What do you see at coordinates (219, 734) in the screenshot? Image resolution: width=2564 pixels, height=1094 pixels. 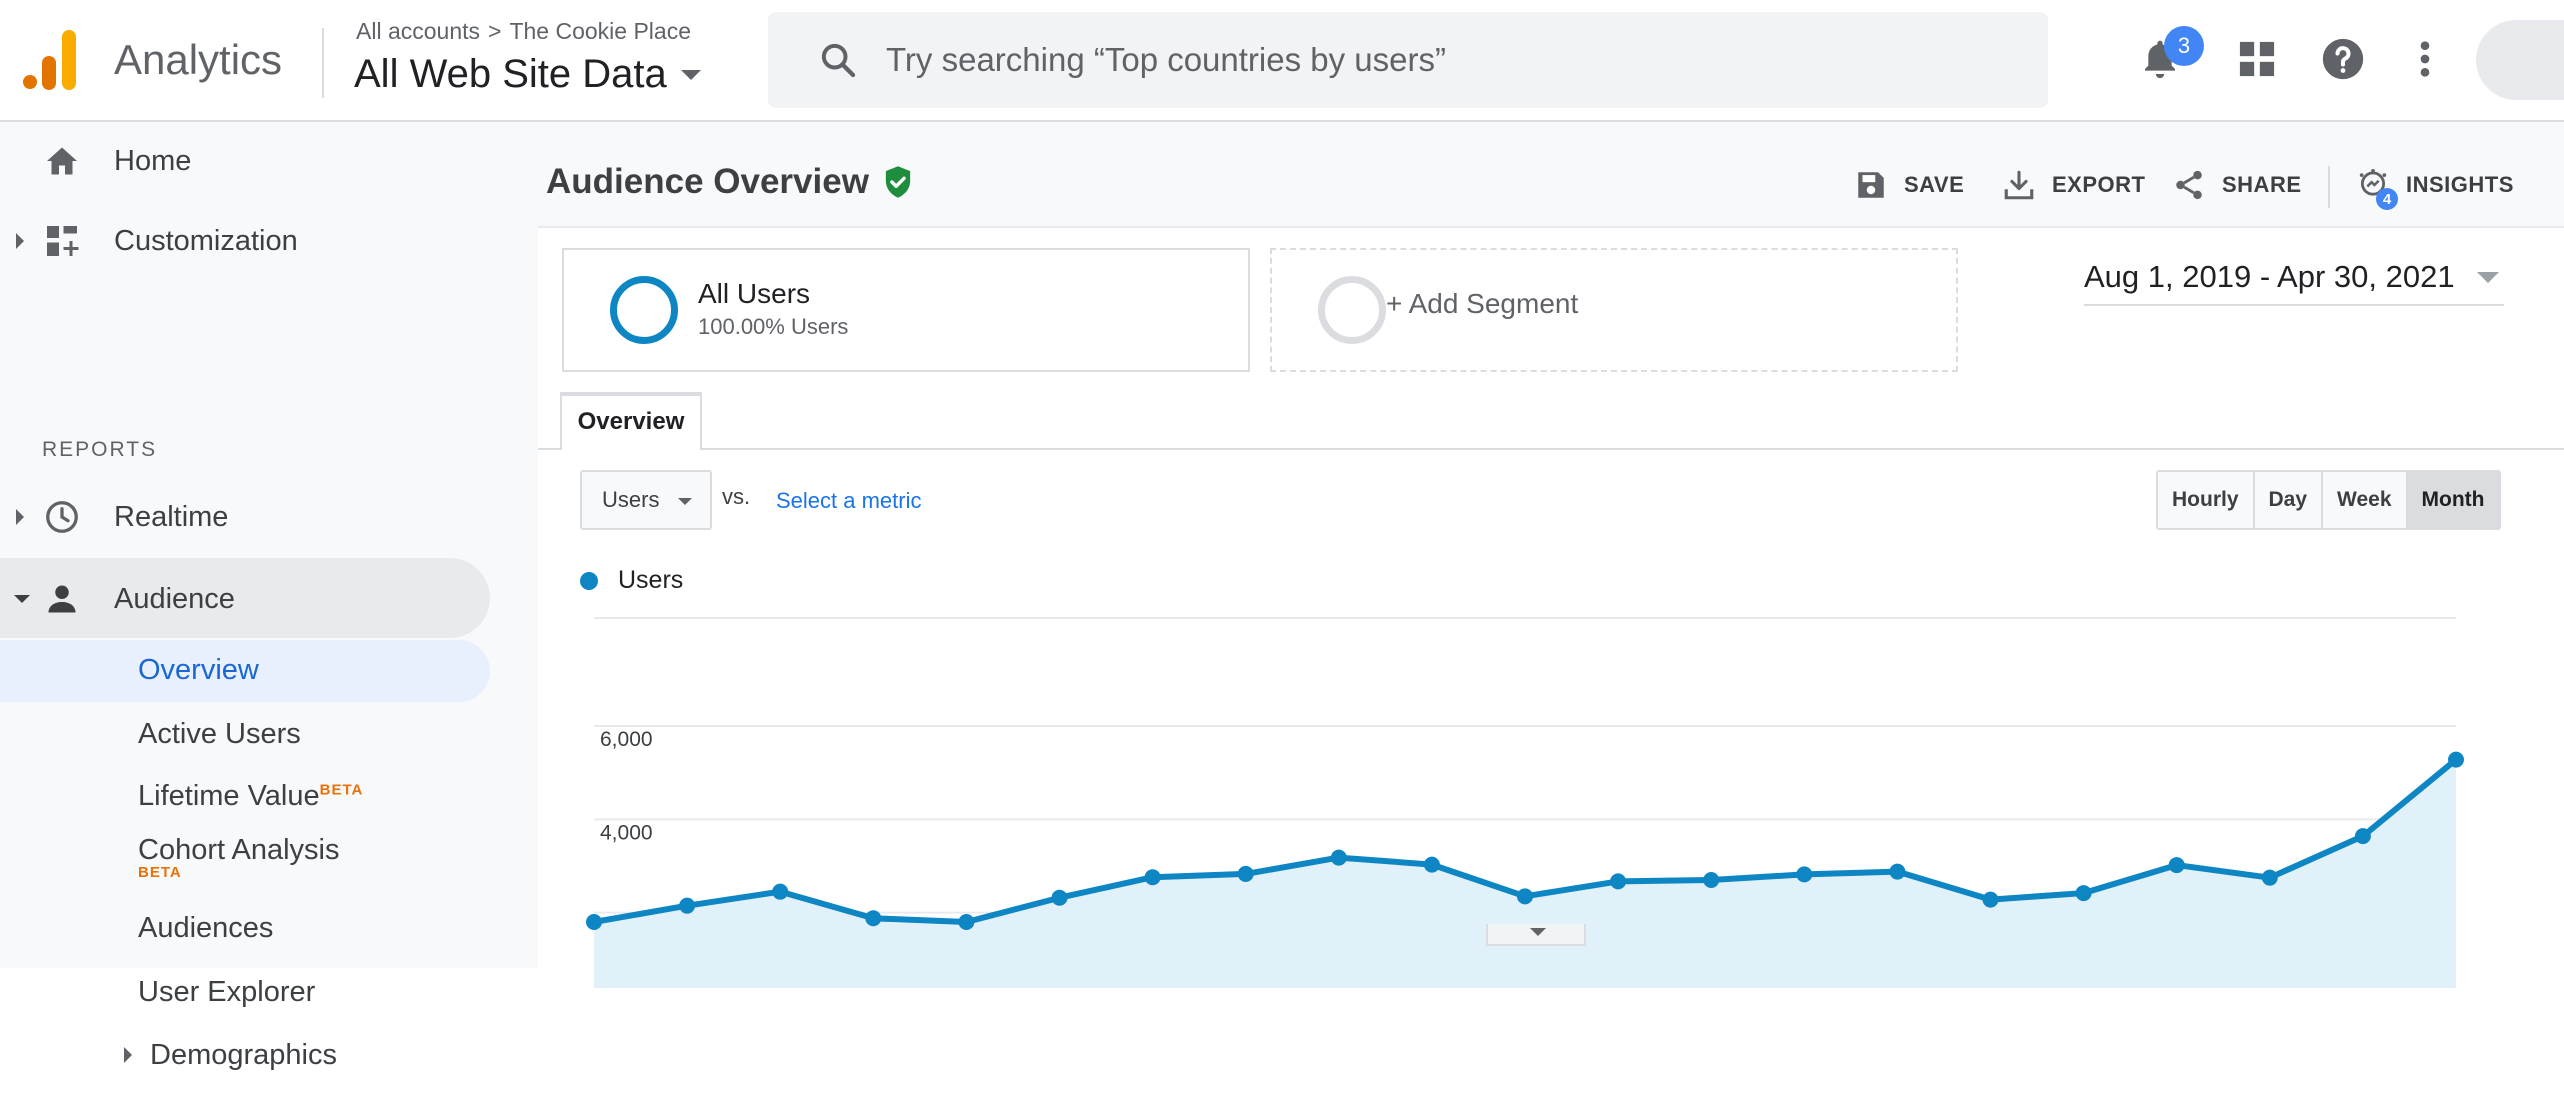 I see `sidebar-subitem-active-users: Active Users` at bounding box center [219, 734].